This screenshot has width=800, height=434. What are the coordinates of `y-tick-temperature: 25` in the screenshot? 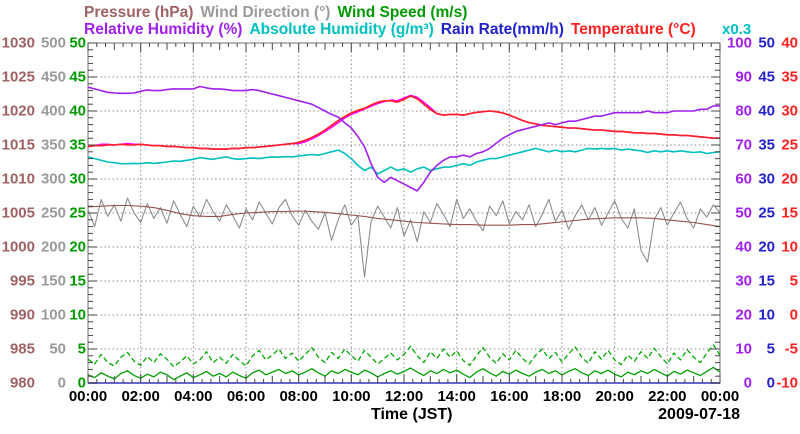 It's located at (789, 145).